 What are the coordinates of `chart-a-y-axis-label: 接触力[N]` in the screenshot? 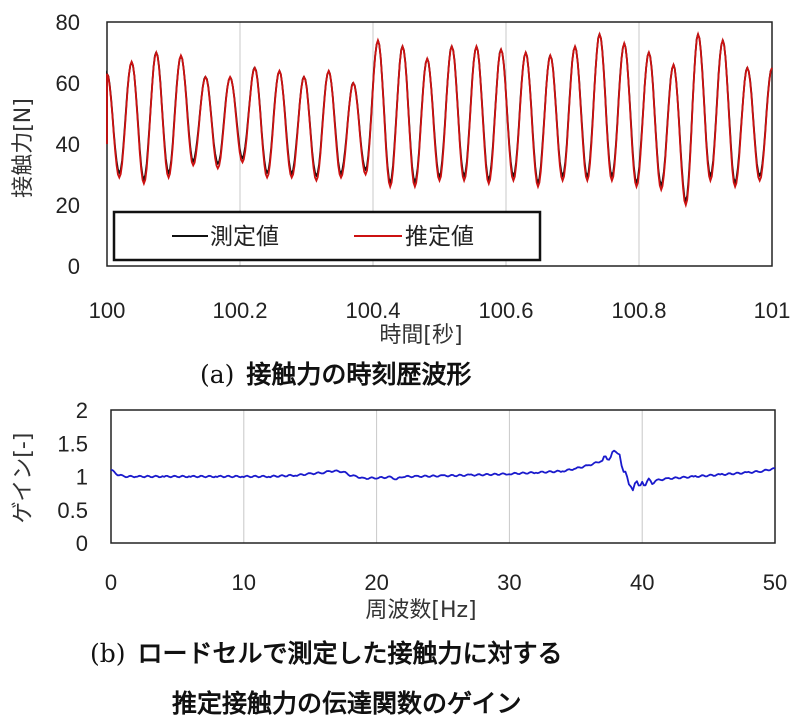 It's located at (23, 148).